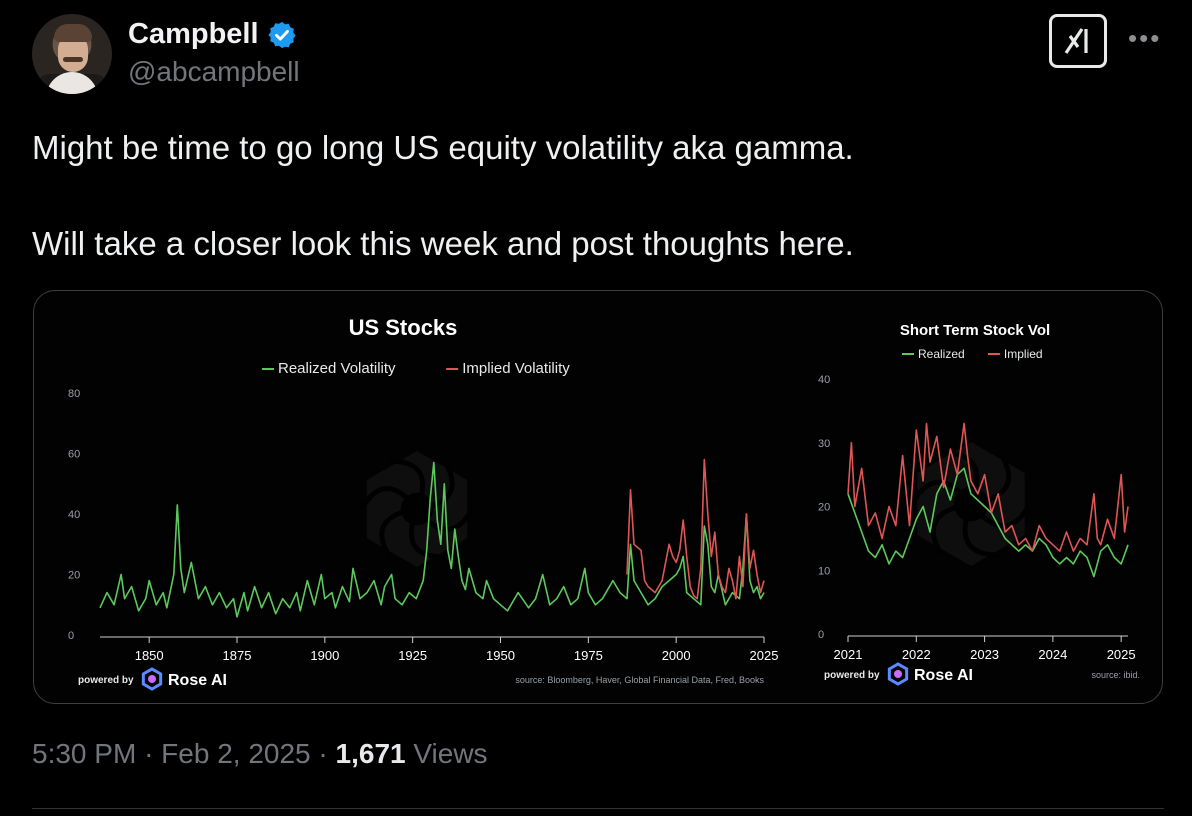  Describe the element at coordinates (236, 753) in the screenshot. I see `tweet-date: Feb 2, 2025` at that location.